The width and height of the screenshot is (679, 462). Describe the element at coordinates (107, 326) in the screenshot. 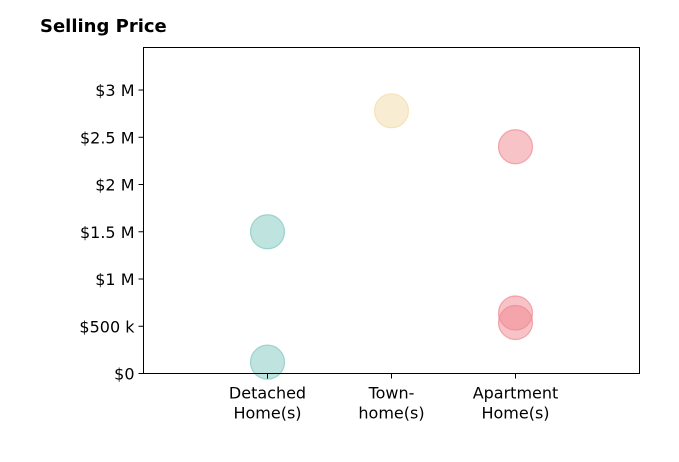

I see `y-tick-label: $500 k` at that location.